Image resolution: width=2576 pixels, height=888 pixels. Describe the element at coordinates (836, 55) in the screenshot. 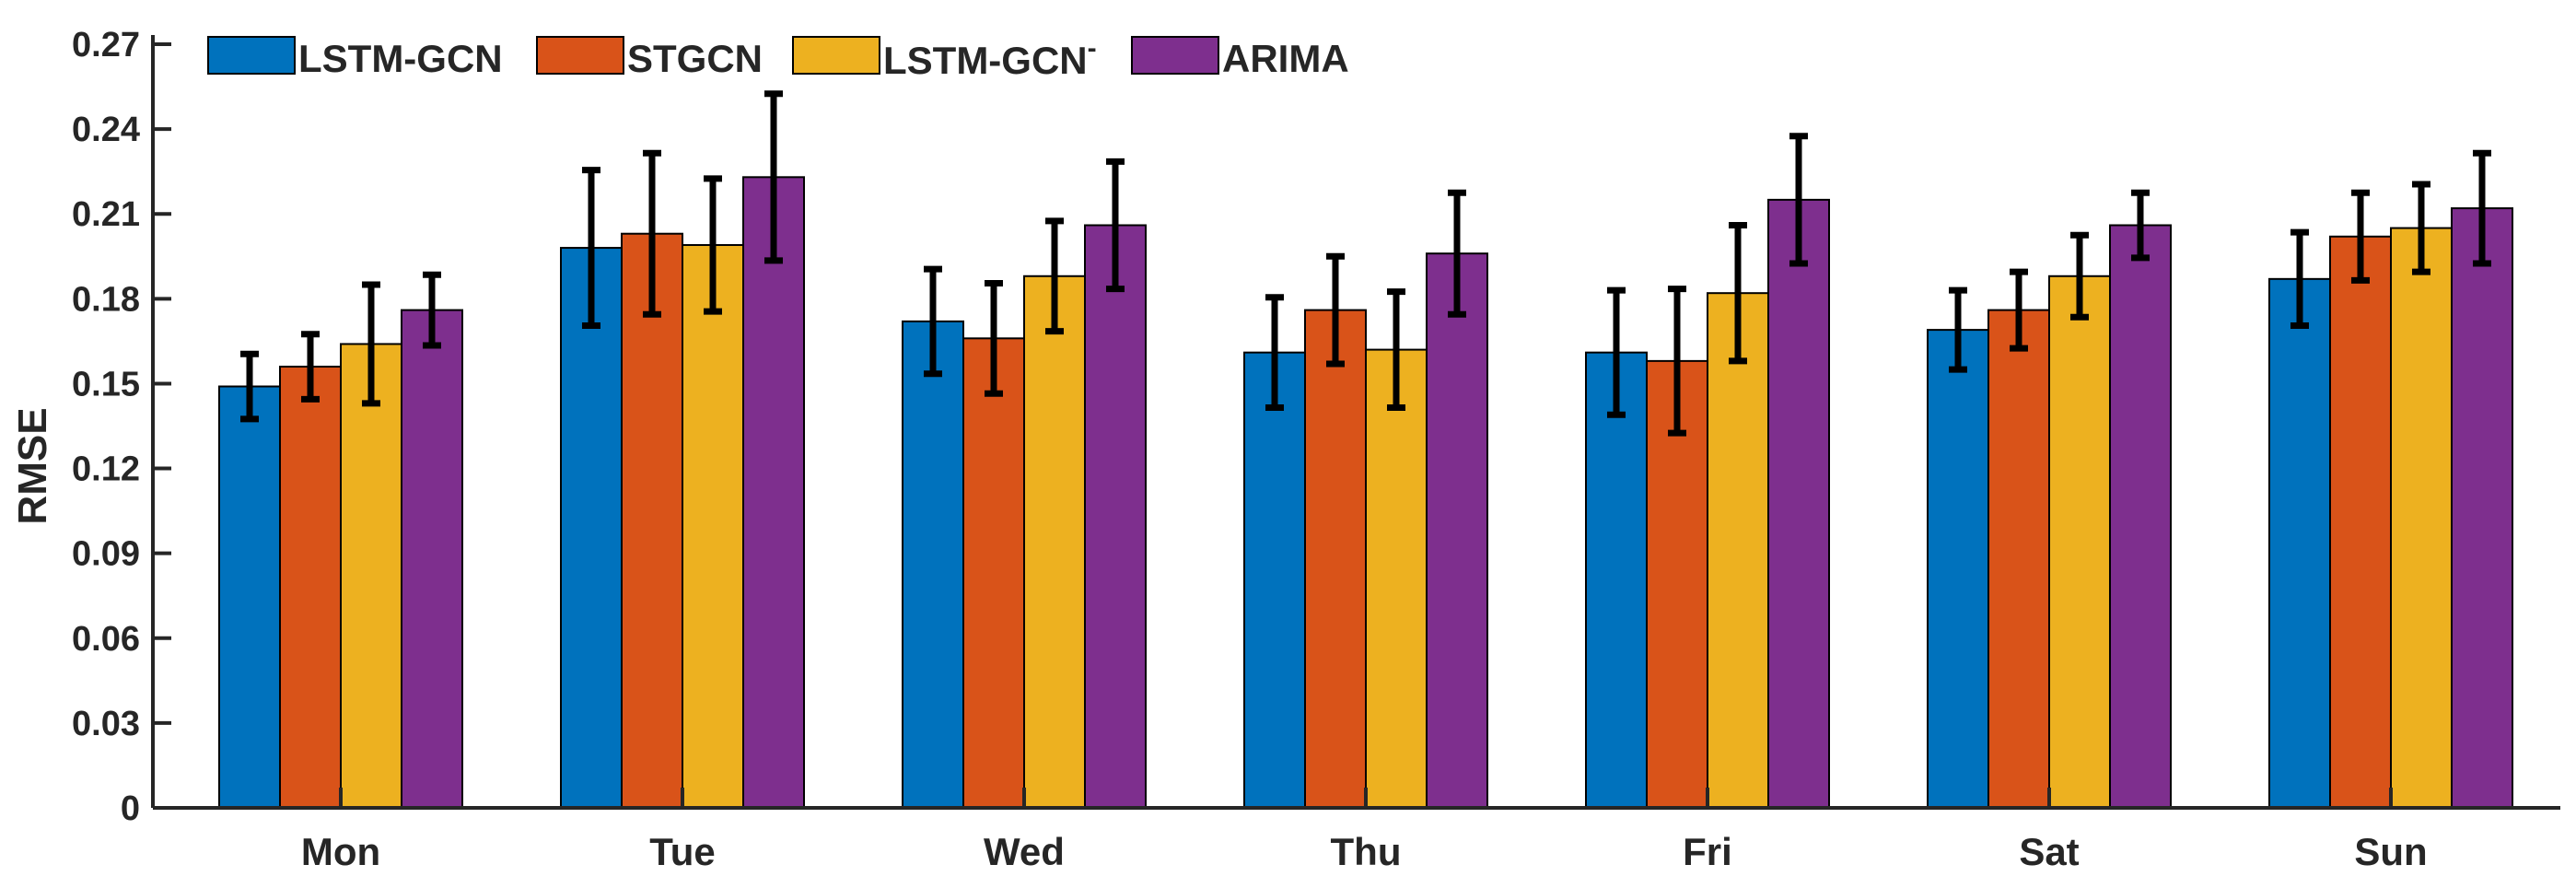

I see `legend-swatch-lstm-gcn-minus` at that location.